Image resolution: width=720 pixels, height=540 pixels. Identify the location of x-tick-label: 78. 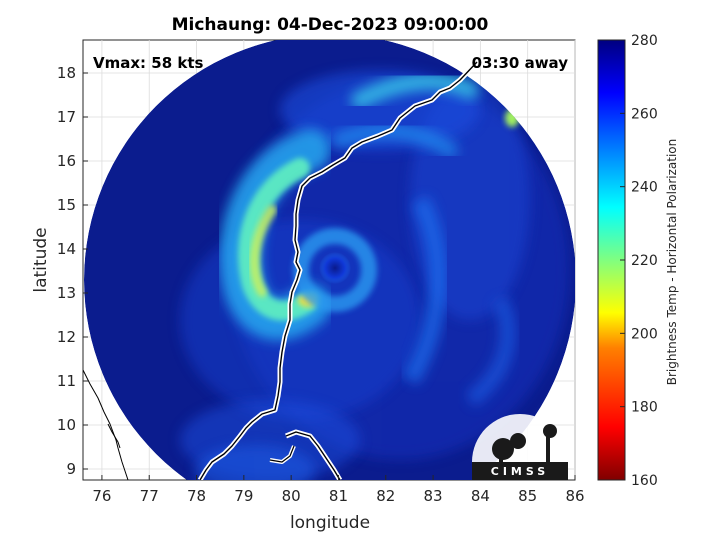
(196, 496).